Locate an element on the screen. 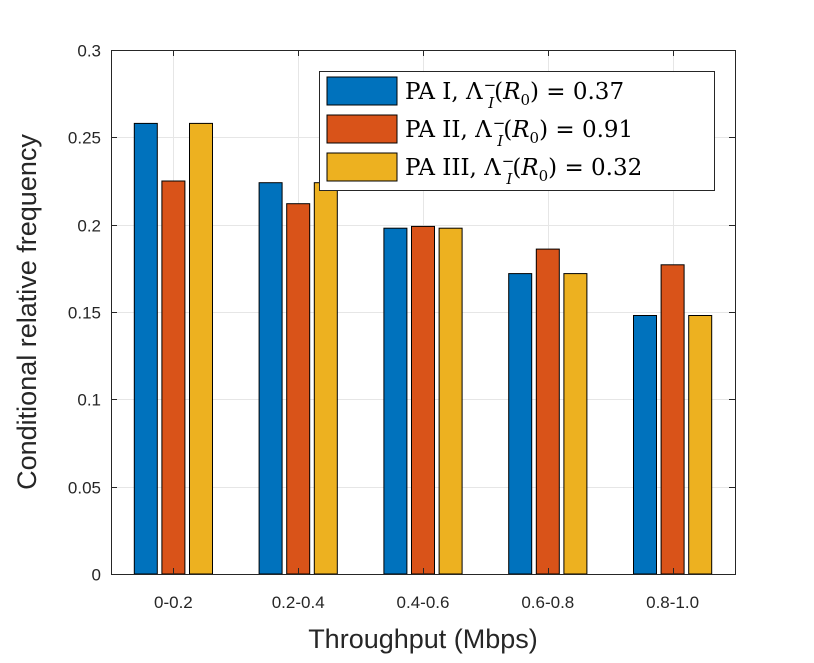  x-axis-title: Throughput (Mbps) is located at coordinates (423, 639).